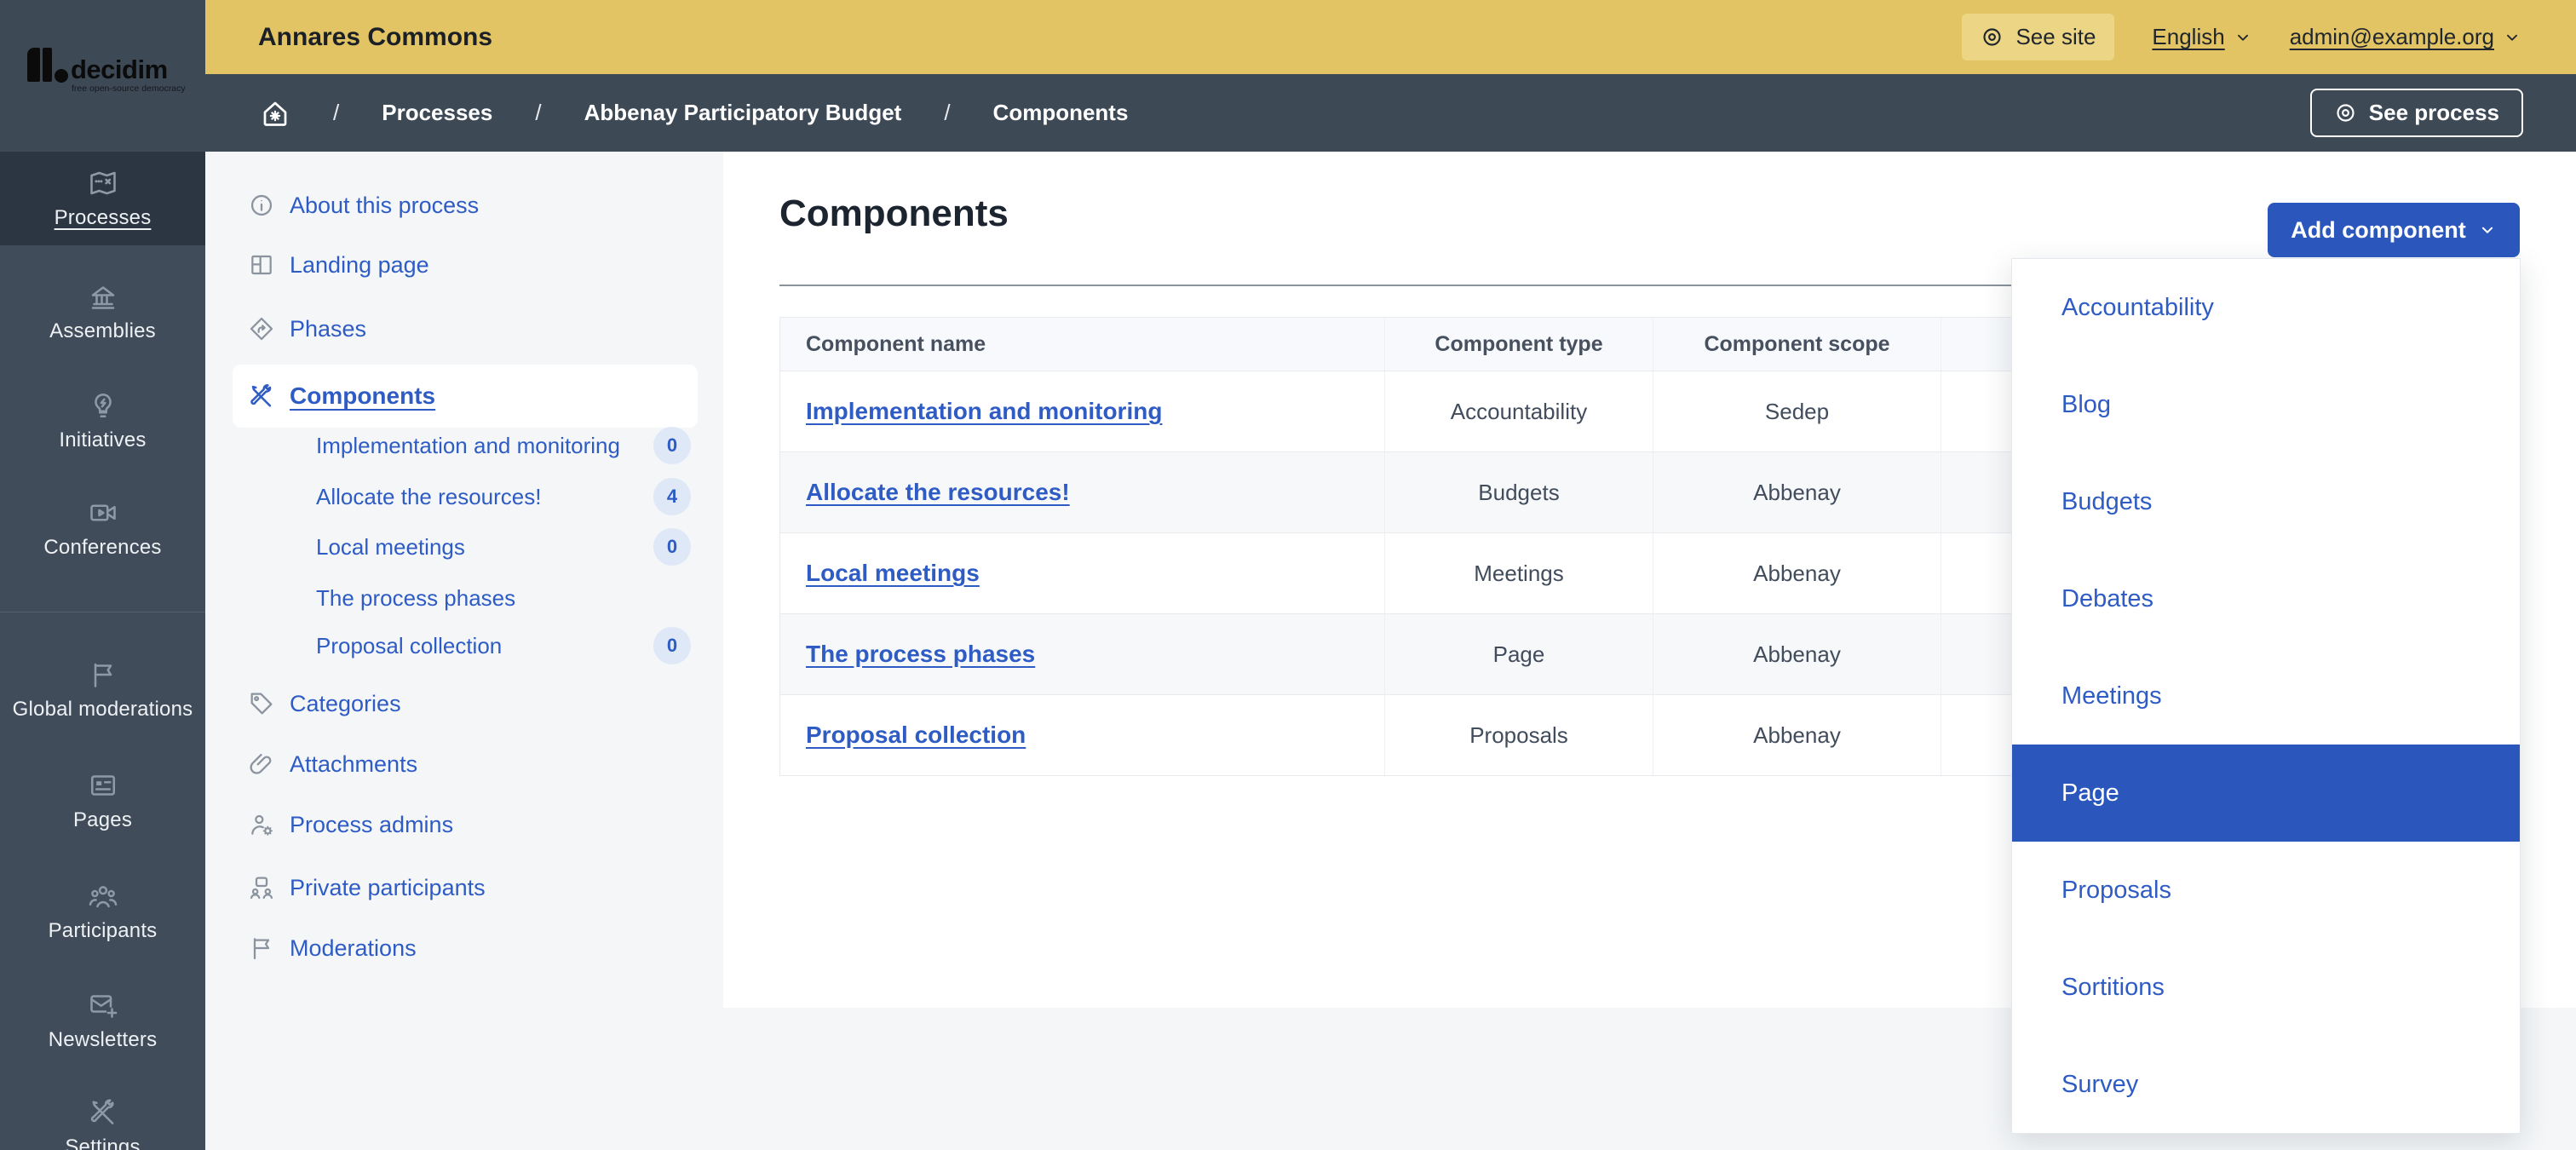  What do you see at coordinates (410, 645) in the screenshot?
I see `component-sub-label: Proposal collection` at bounding box center [410, 645].